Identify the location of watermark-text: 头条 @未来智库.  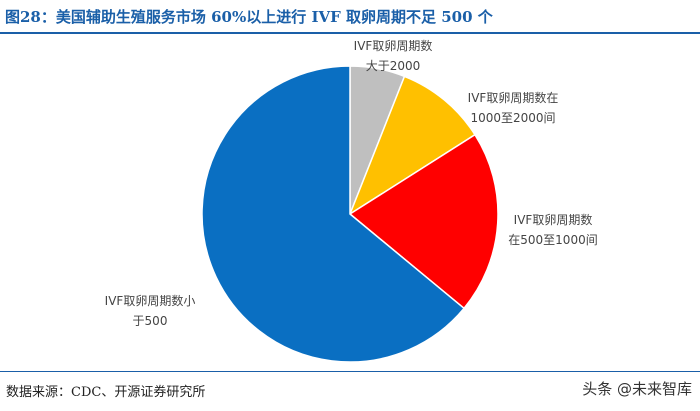
(637, 389).